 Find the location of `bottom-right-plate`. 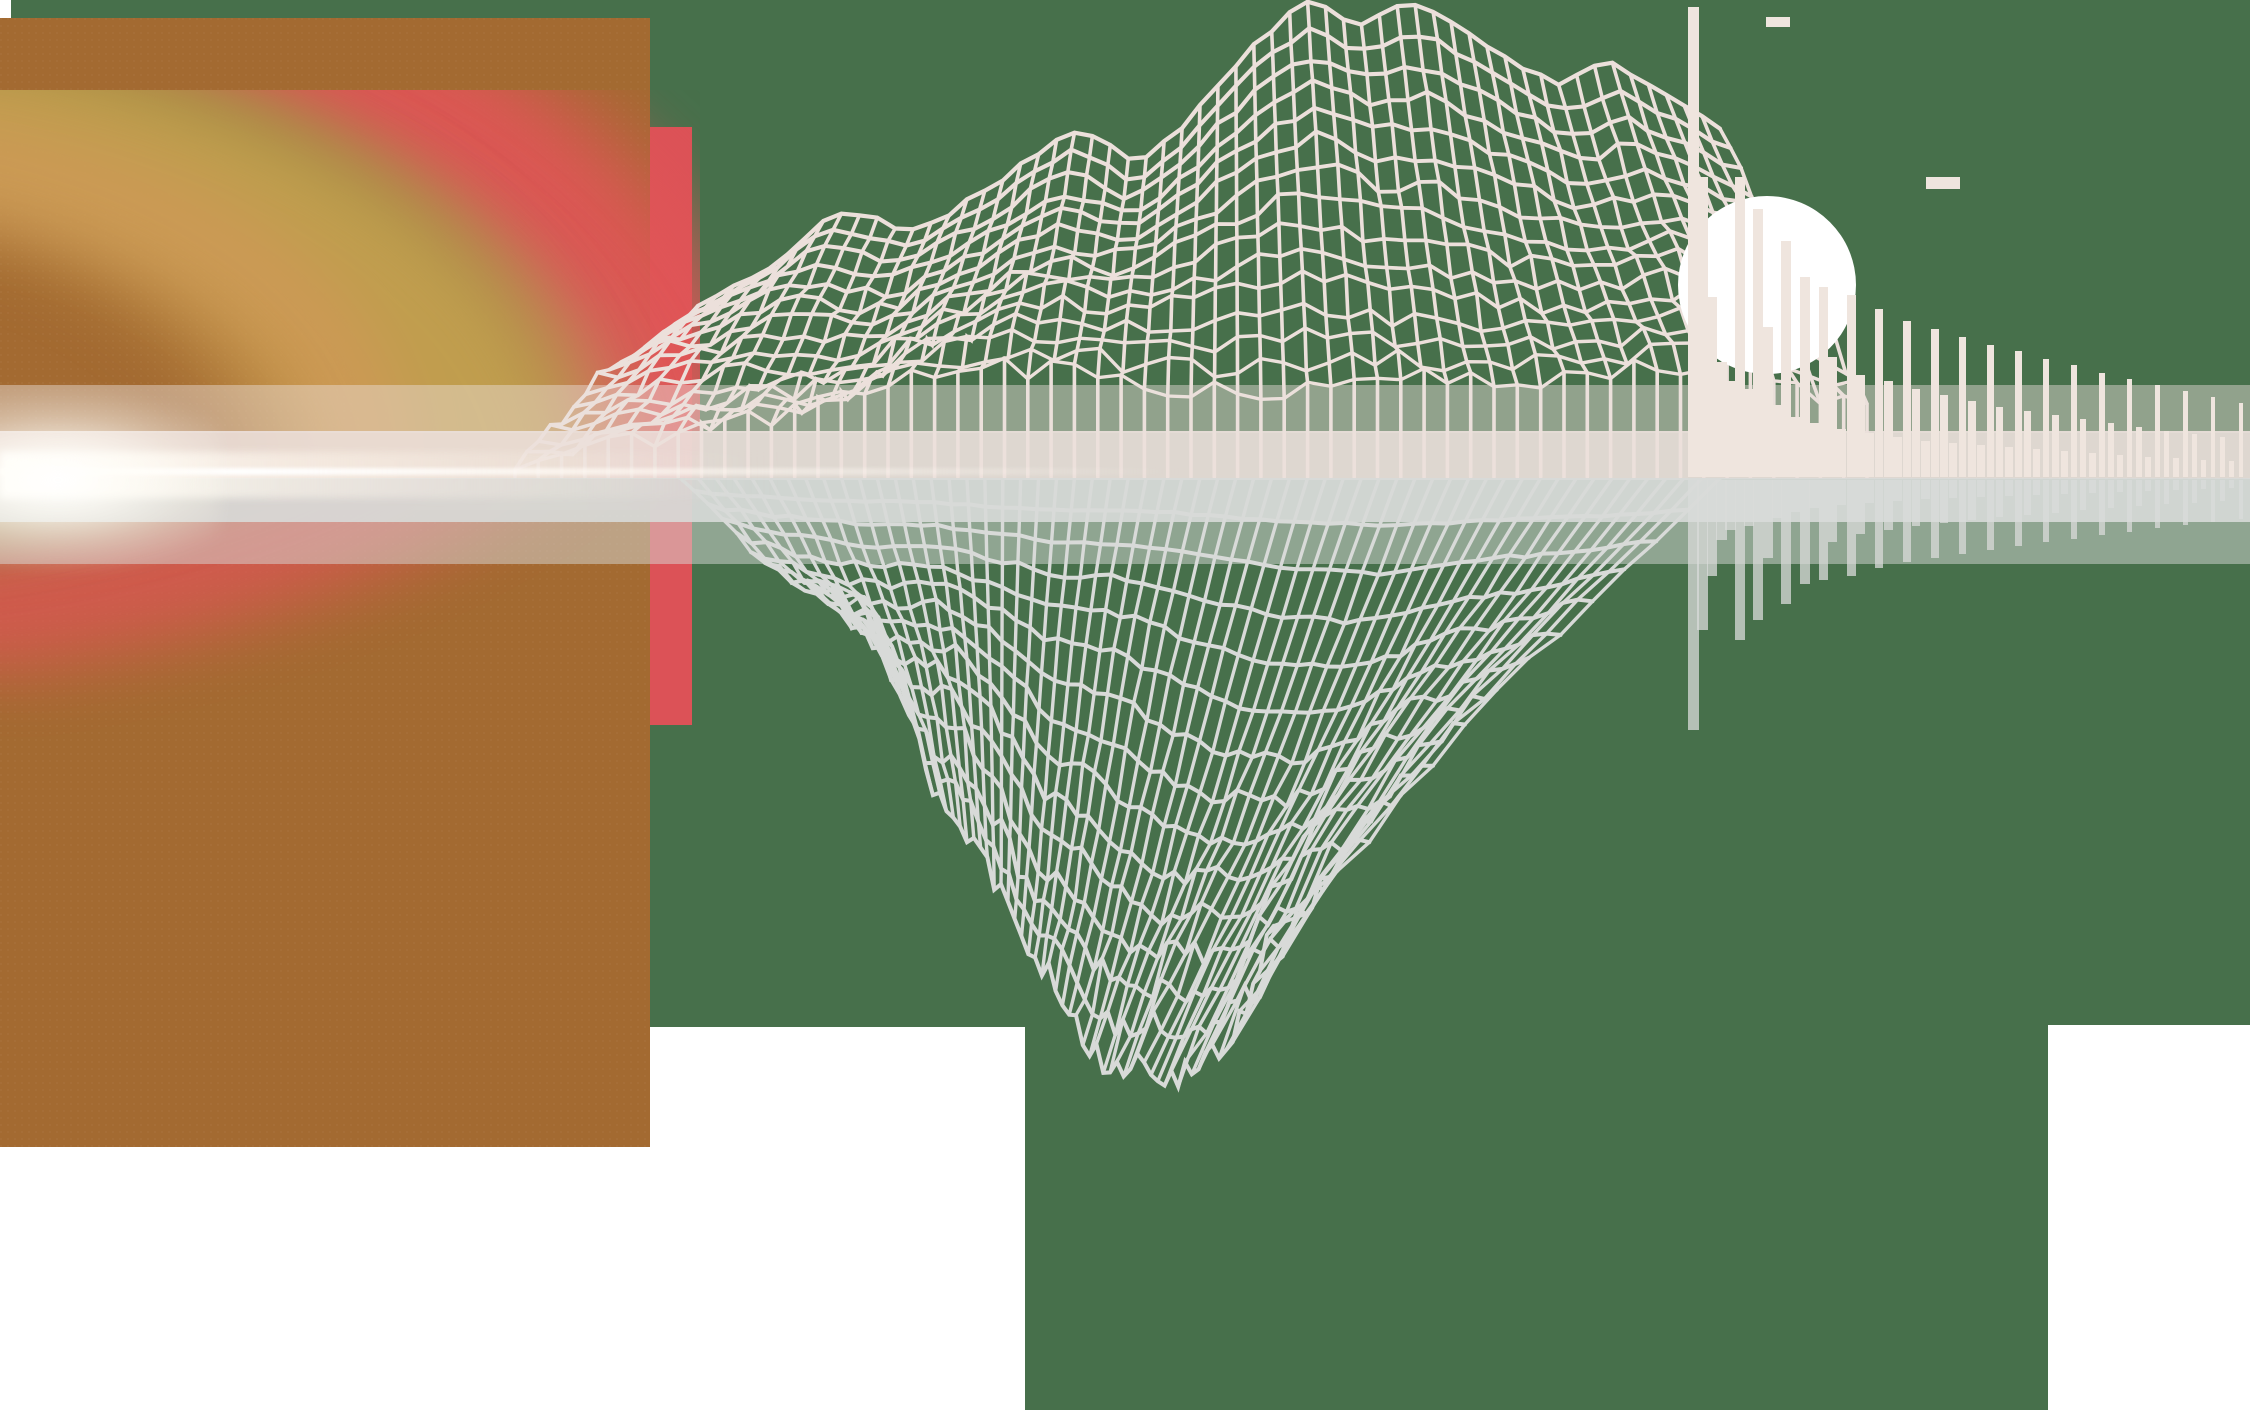

bottom-right-plate is located at coordinates (2149, 1217).